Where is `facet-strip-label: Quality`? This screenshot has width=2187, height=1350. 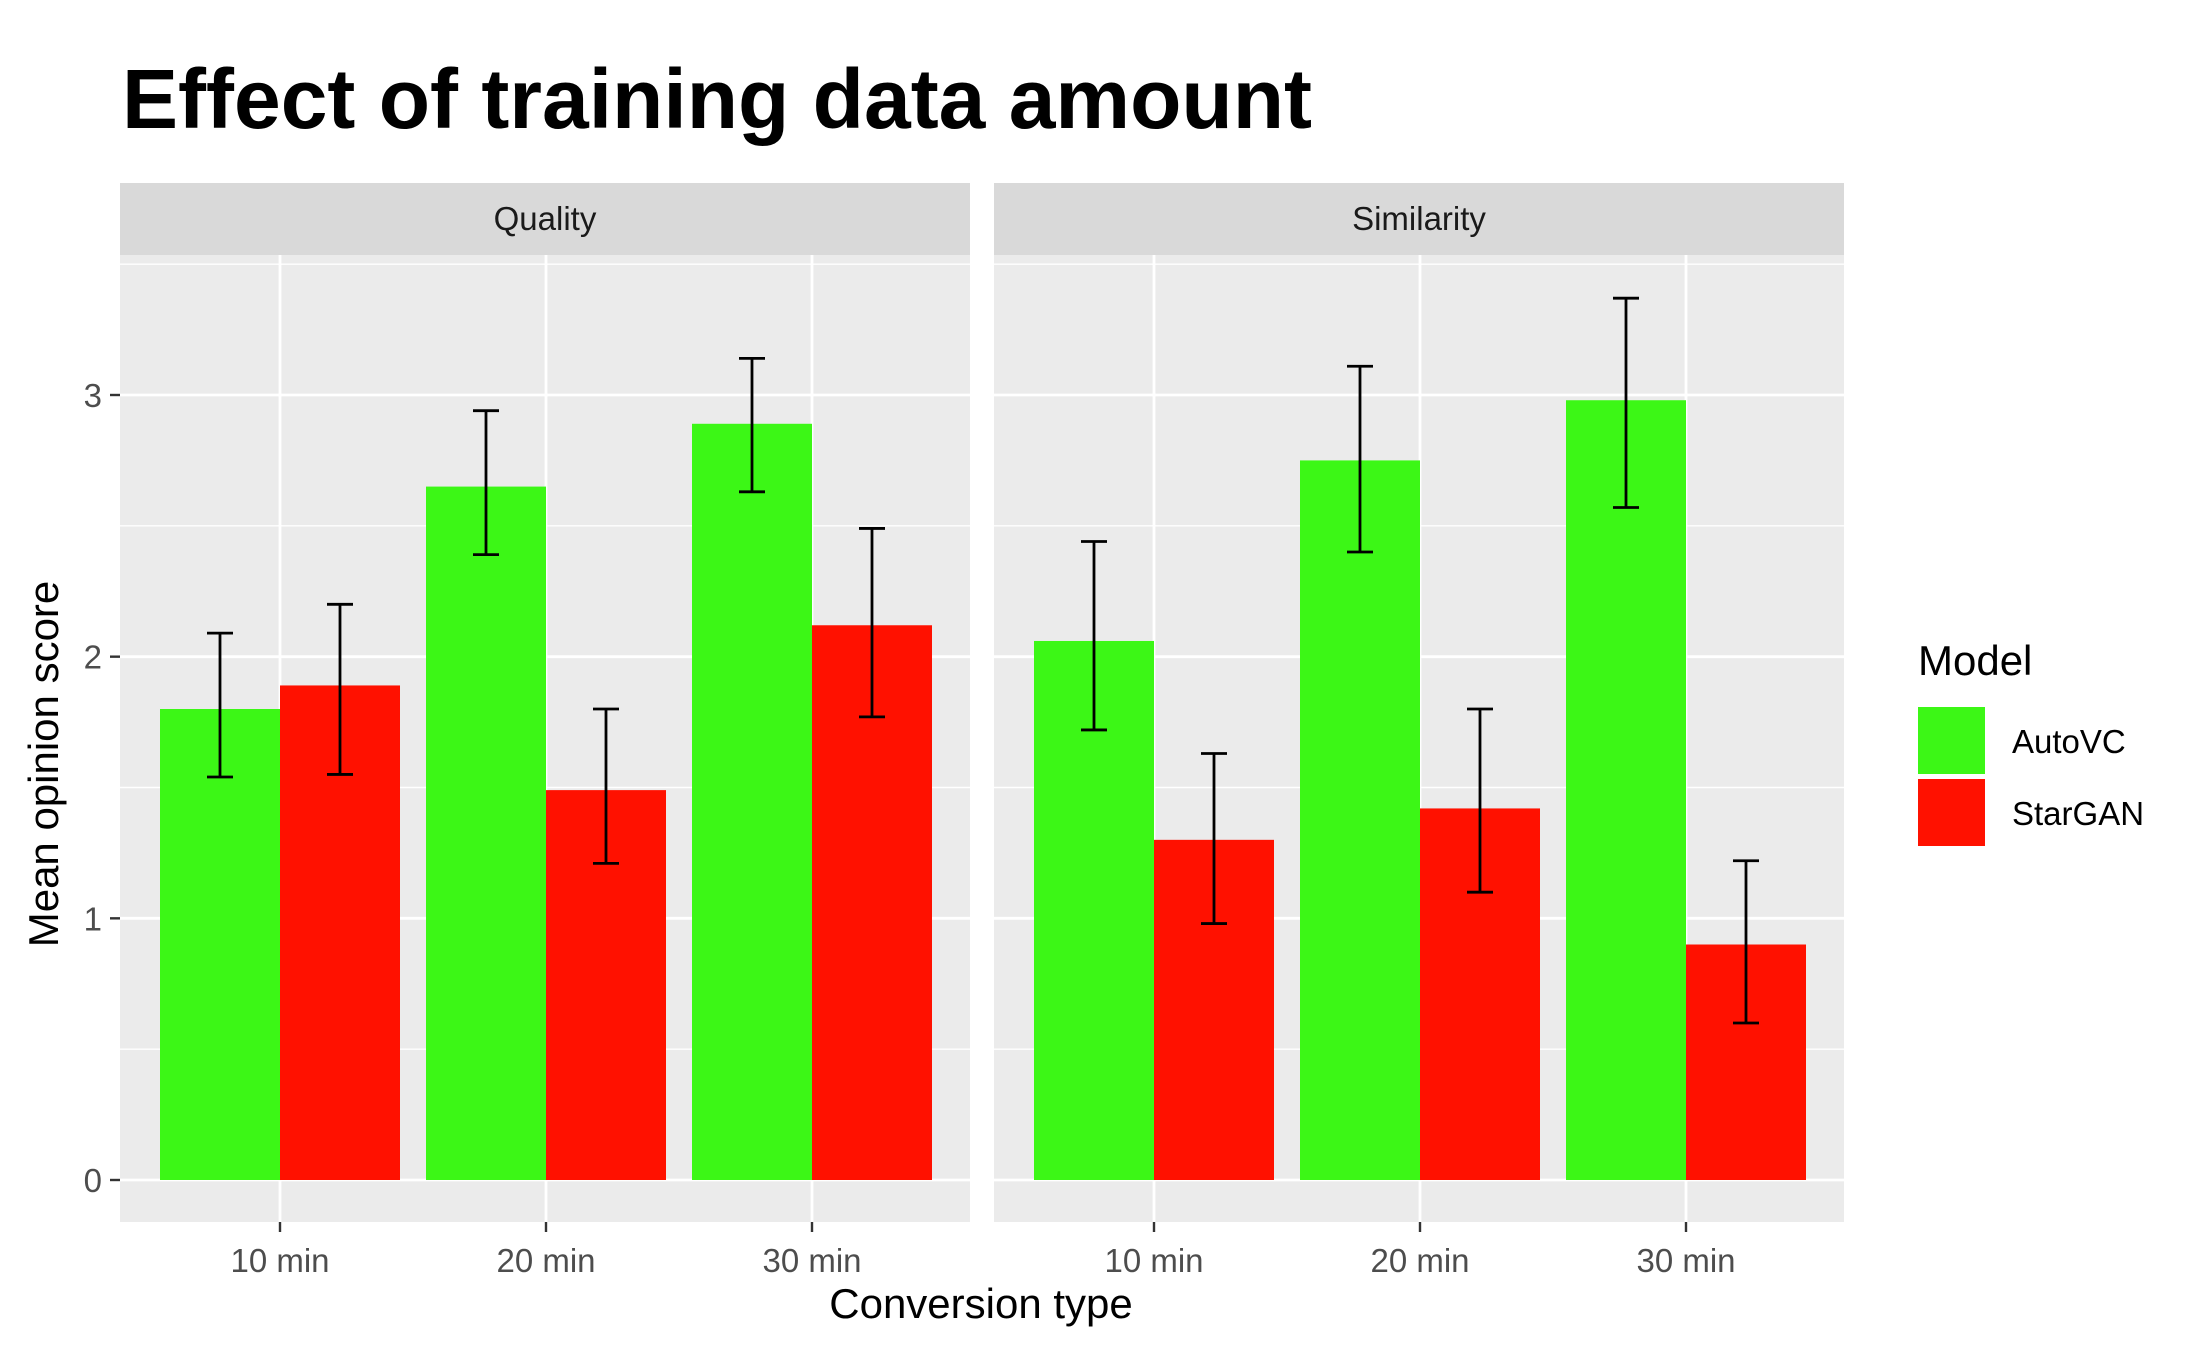 facet-strip-label: Quality is located at coordinates (545, 218).